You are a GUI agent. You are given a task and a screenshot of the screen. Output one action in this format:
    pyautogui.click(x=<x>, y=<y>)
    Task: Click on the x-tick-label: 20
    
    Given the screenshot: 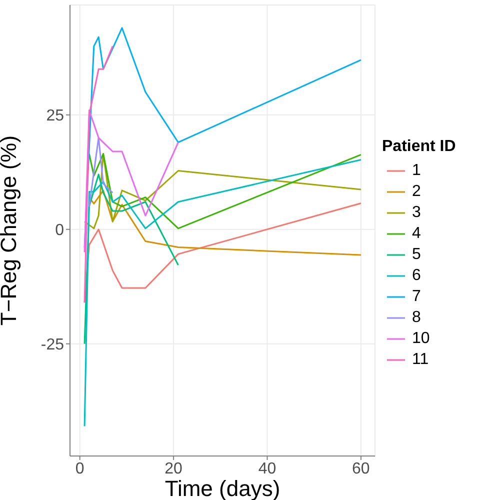 What is the action you would take?
    pyautogui.click(x=173, y=469)
    